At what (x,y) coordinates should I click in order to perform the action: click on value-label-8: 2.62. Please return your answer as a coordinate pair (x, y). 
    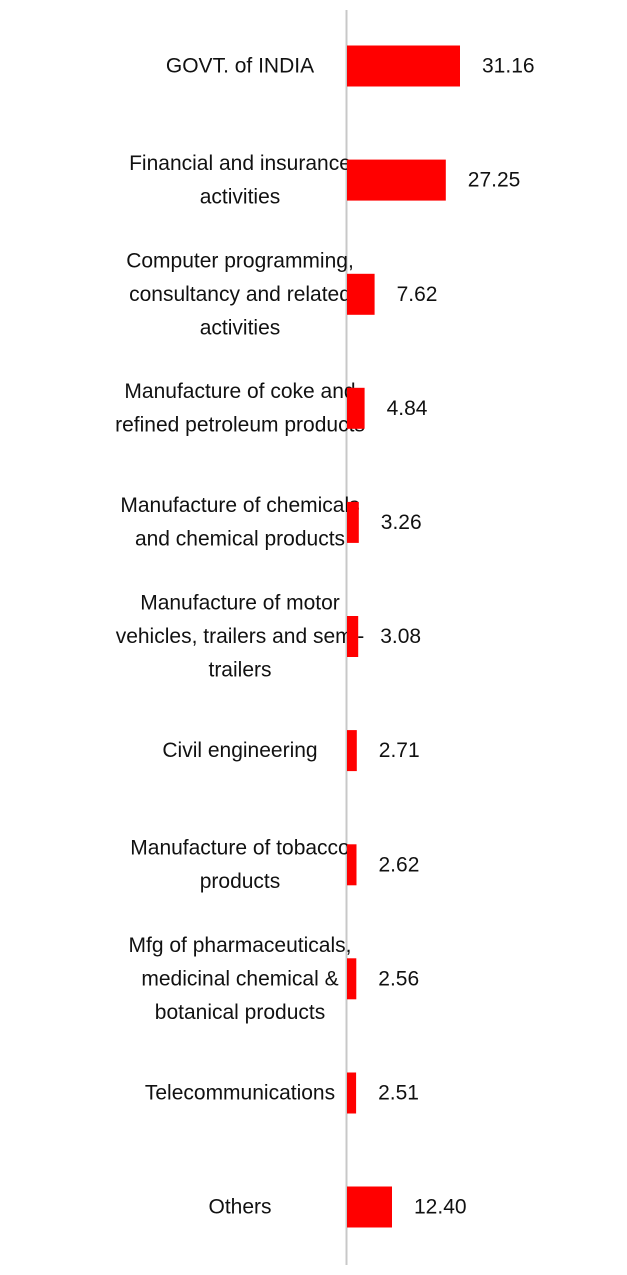
    Looking at the image, I should click on (399, 864).